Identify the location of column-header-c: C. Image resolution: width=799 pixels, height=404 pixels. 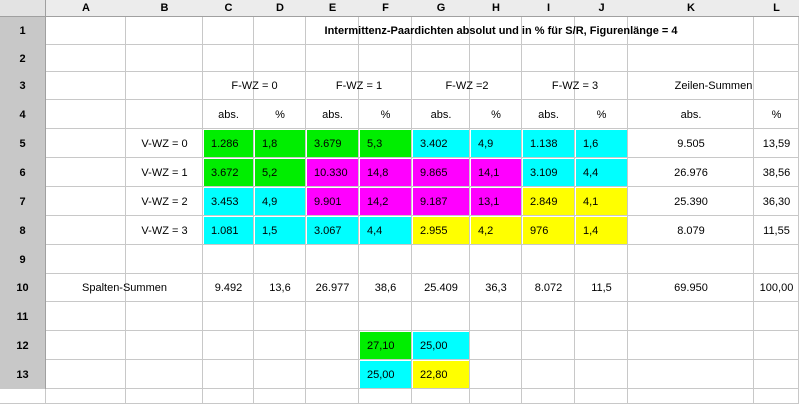
(228, 8).